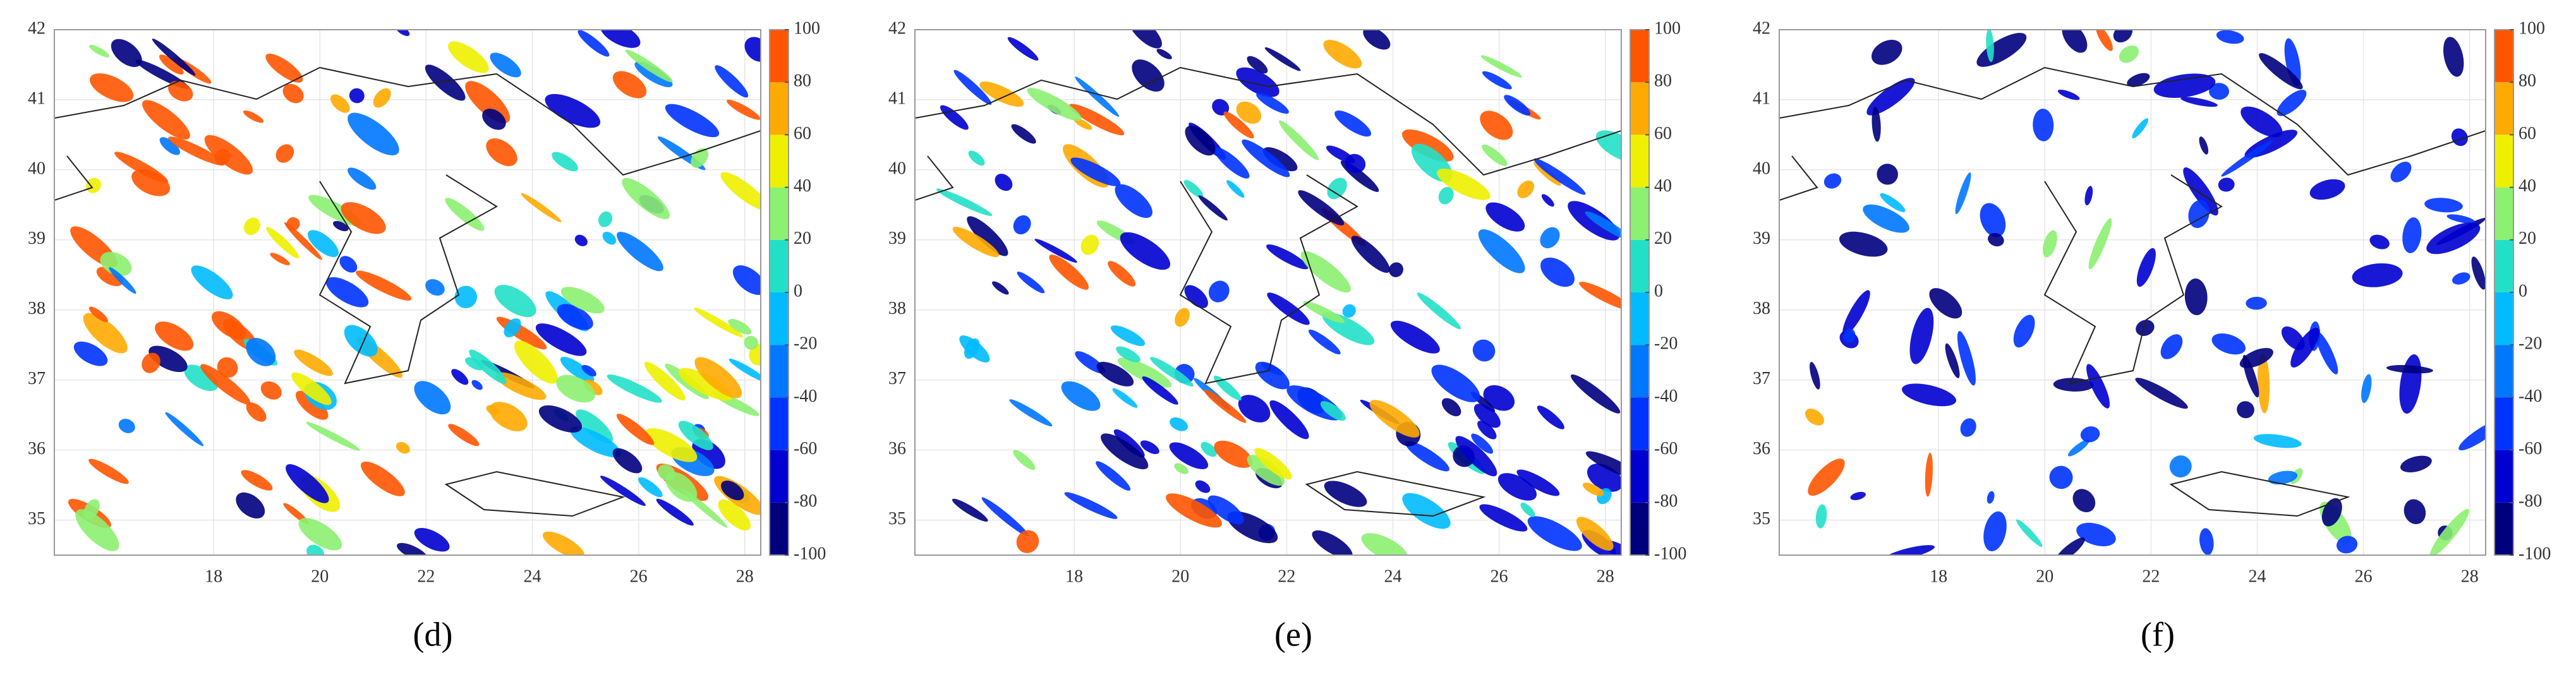 This screenshot has height=677, width=2576. Describe the element at coordinates (1667, 28) in the screenshot. I see `colorbar-tick-label: 100` at that location.